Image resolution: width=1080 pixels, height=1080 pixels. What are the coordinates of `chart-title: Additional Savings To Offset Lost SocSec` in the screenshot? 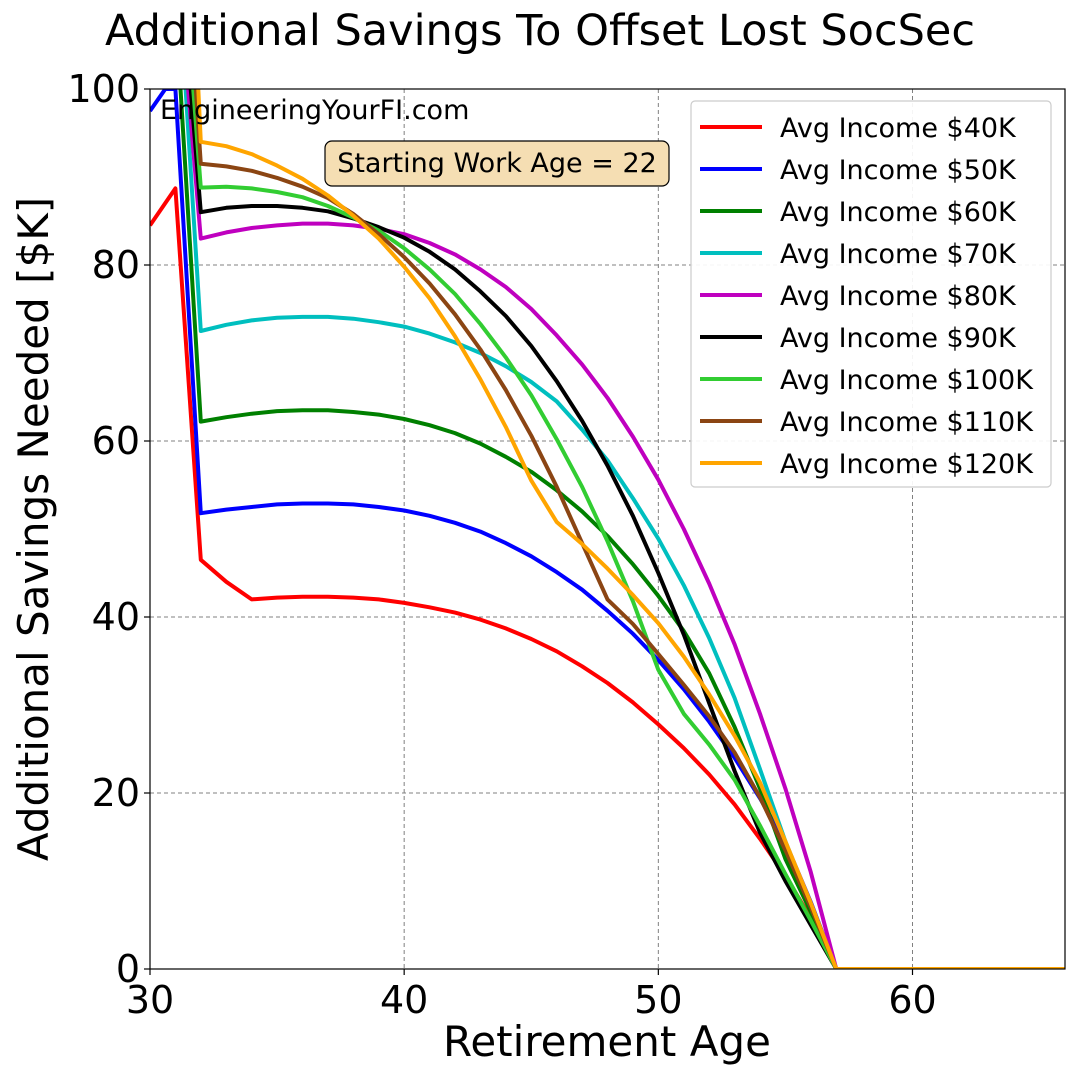 It's located at (540, 31).